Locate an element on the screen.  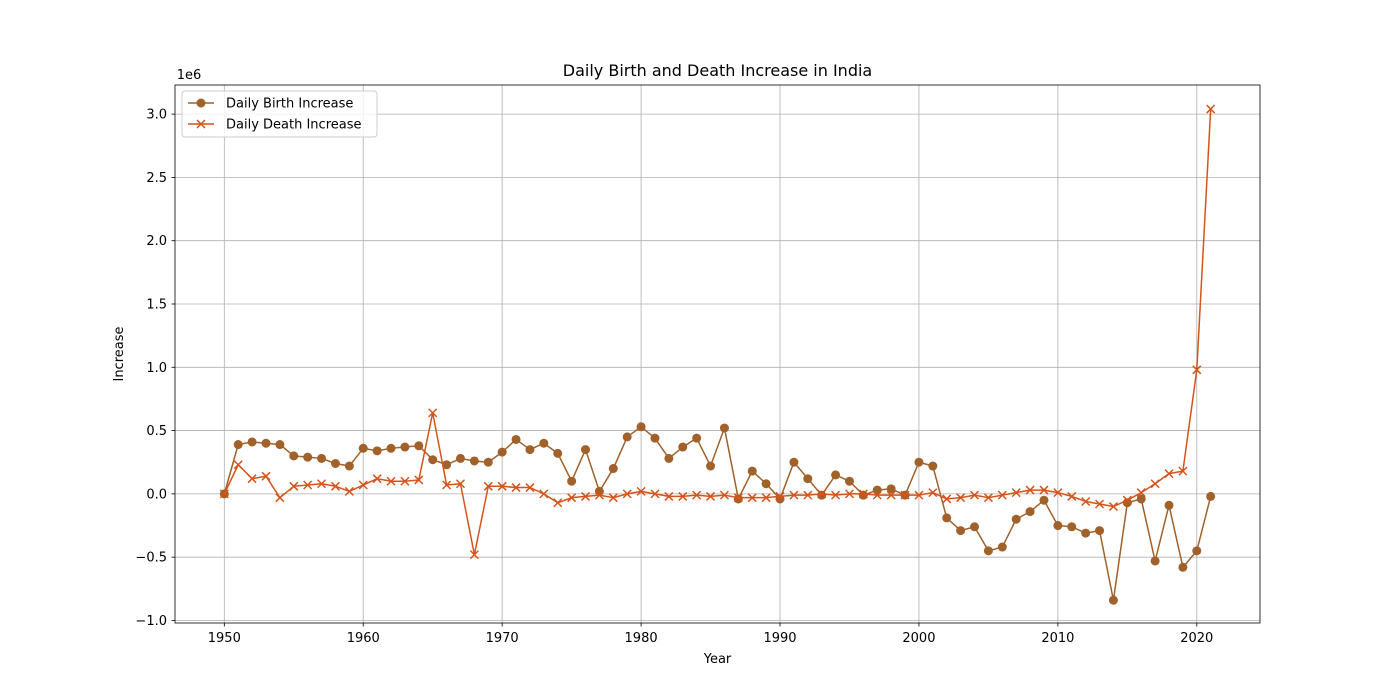
chart-title: Daily Birth and Death Increase in India is located at coordinates (717, 70).